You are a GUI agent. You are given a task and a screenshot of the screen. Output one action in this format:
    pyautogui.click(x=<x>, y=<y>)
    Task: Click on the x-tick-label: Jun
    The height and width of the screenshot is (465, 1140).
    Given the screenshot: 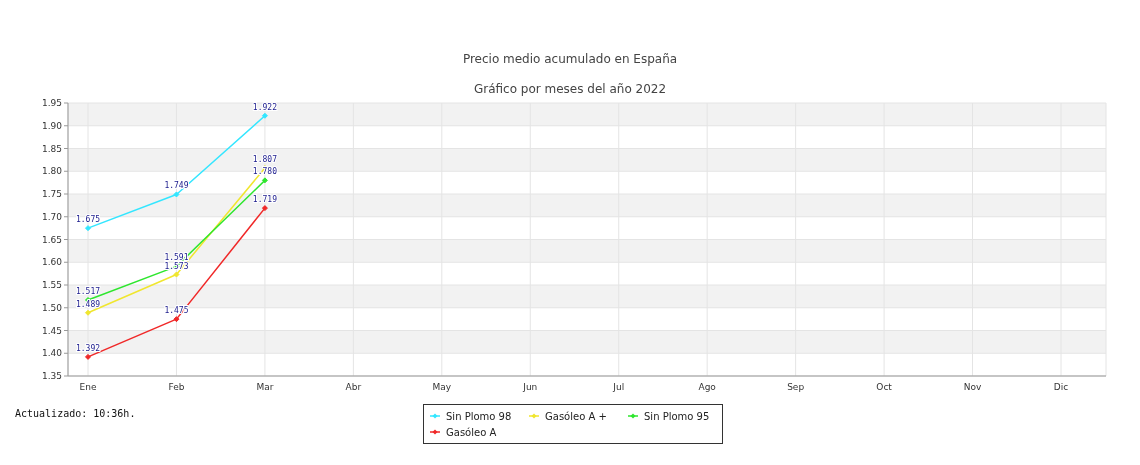 What is the action you would take?
    pyautogui.click(x=530, y=387)
    